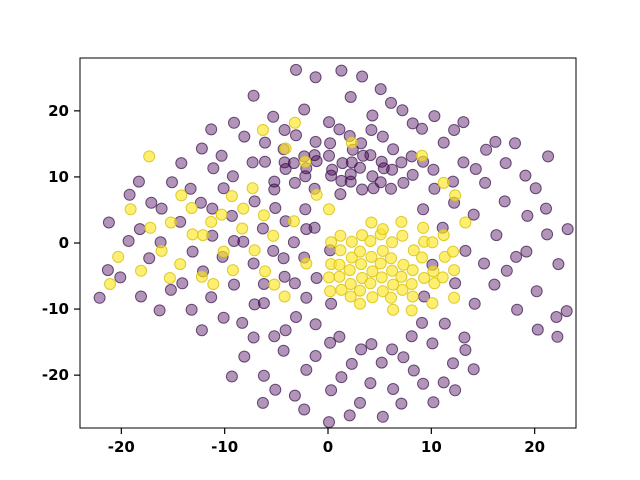  What do you see at coordinates (534, 447) in the screenshot?
I see `x-tick-label: 20` at bounding box center [534, 447].